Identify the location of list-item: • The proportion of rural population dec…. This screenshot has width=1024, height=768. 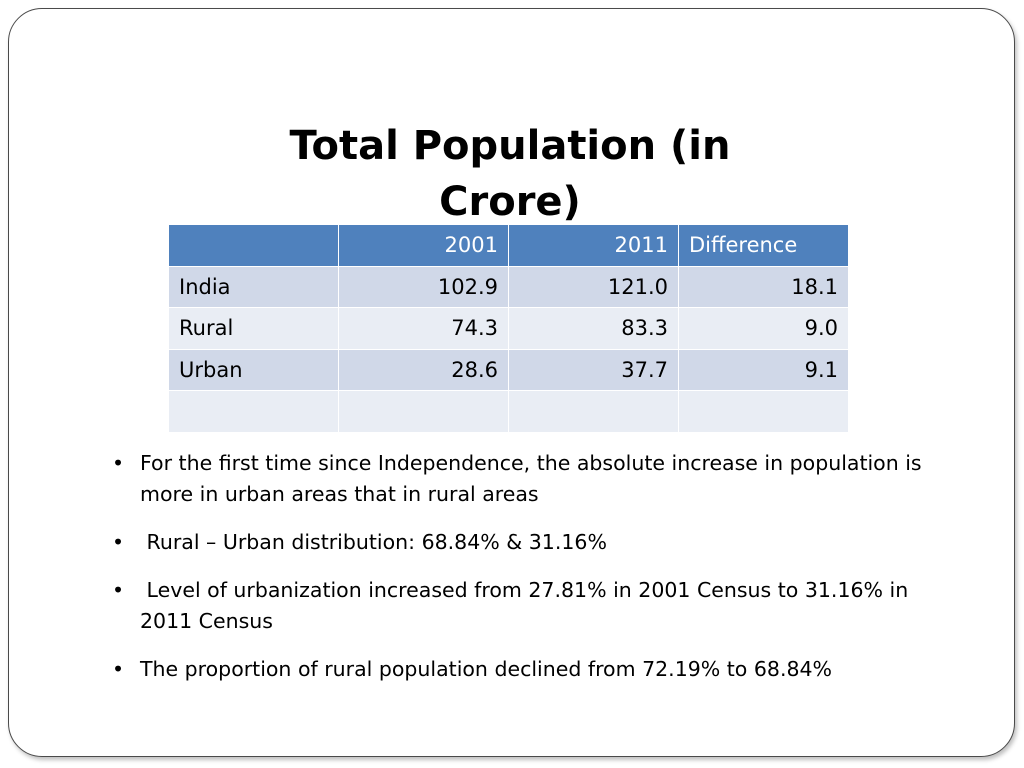
(534, 669).